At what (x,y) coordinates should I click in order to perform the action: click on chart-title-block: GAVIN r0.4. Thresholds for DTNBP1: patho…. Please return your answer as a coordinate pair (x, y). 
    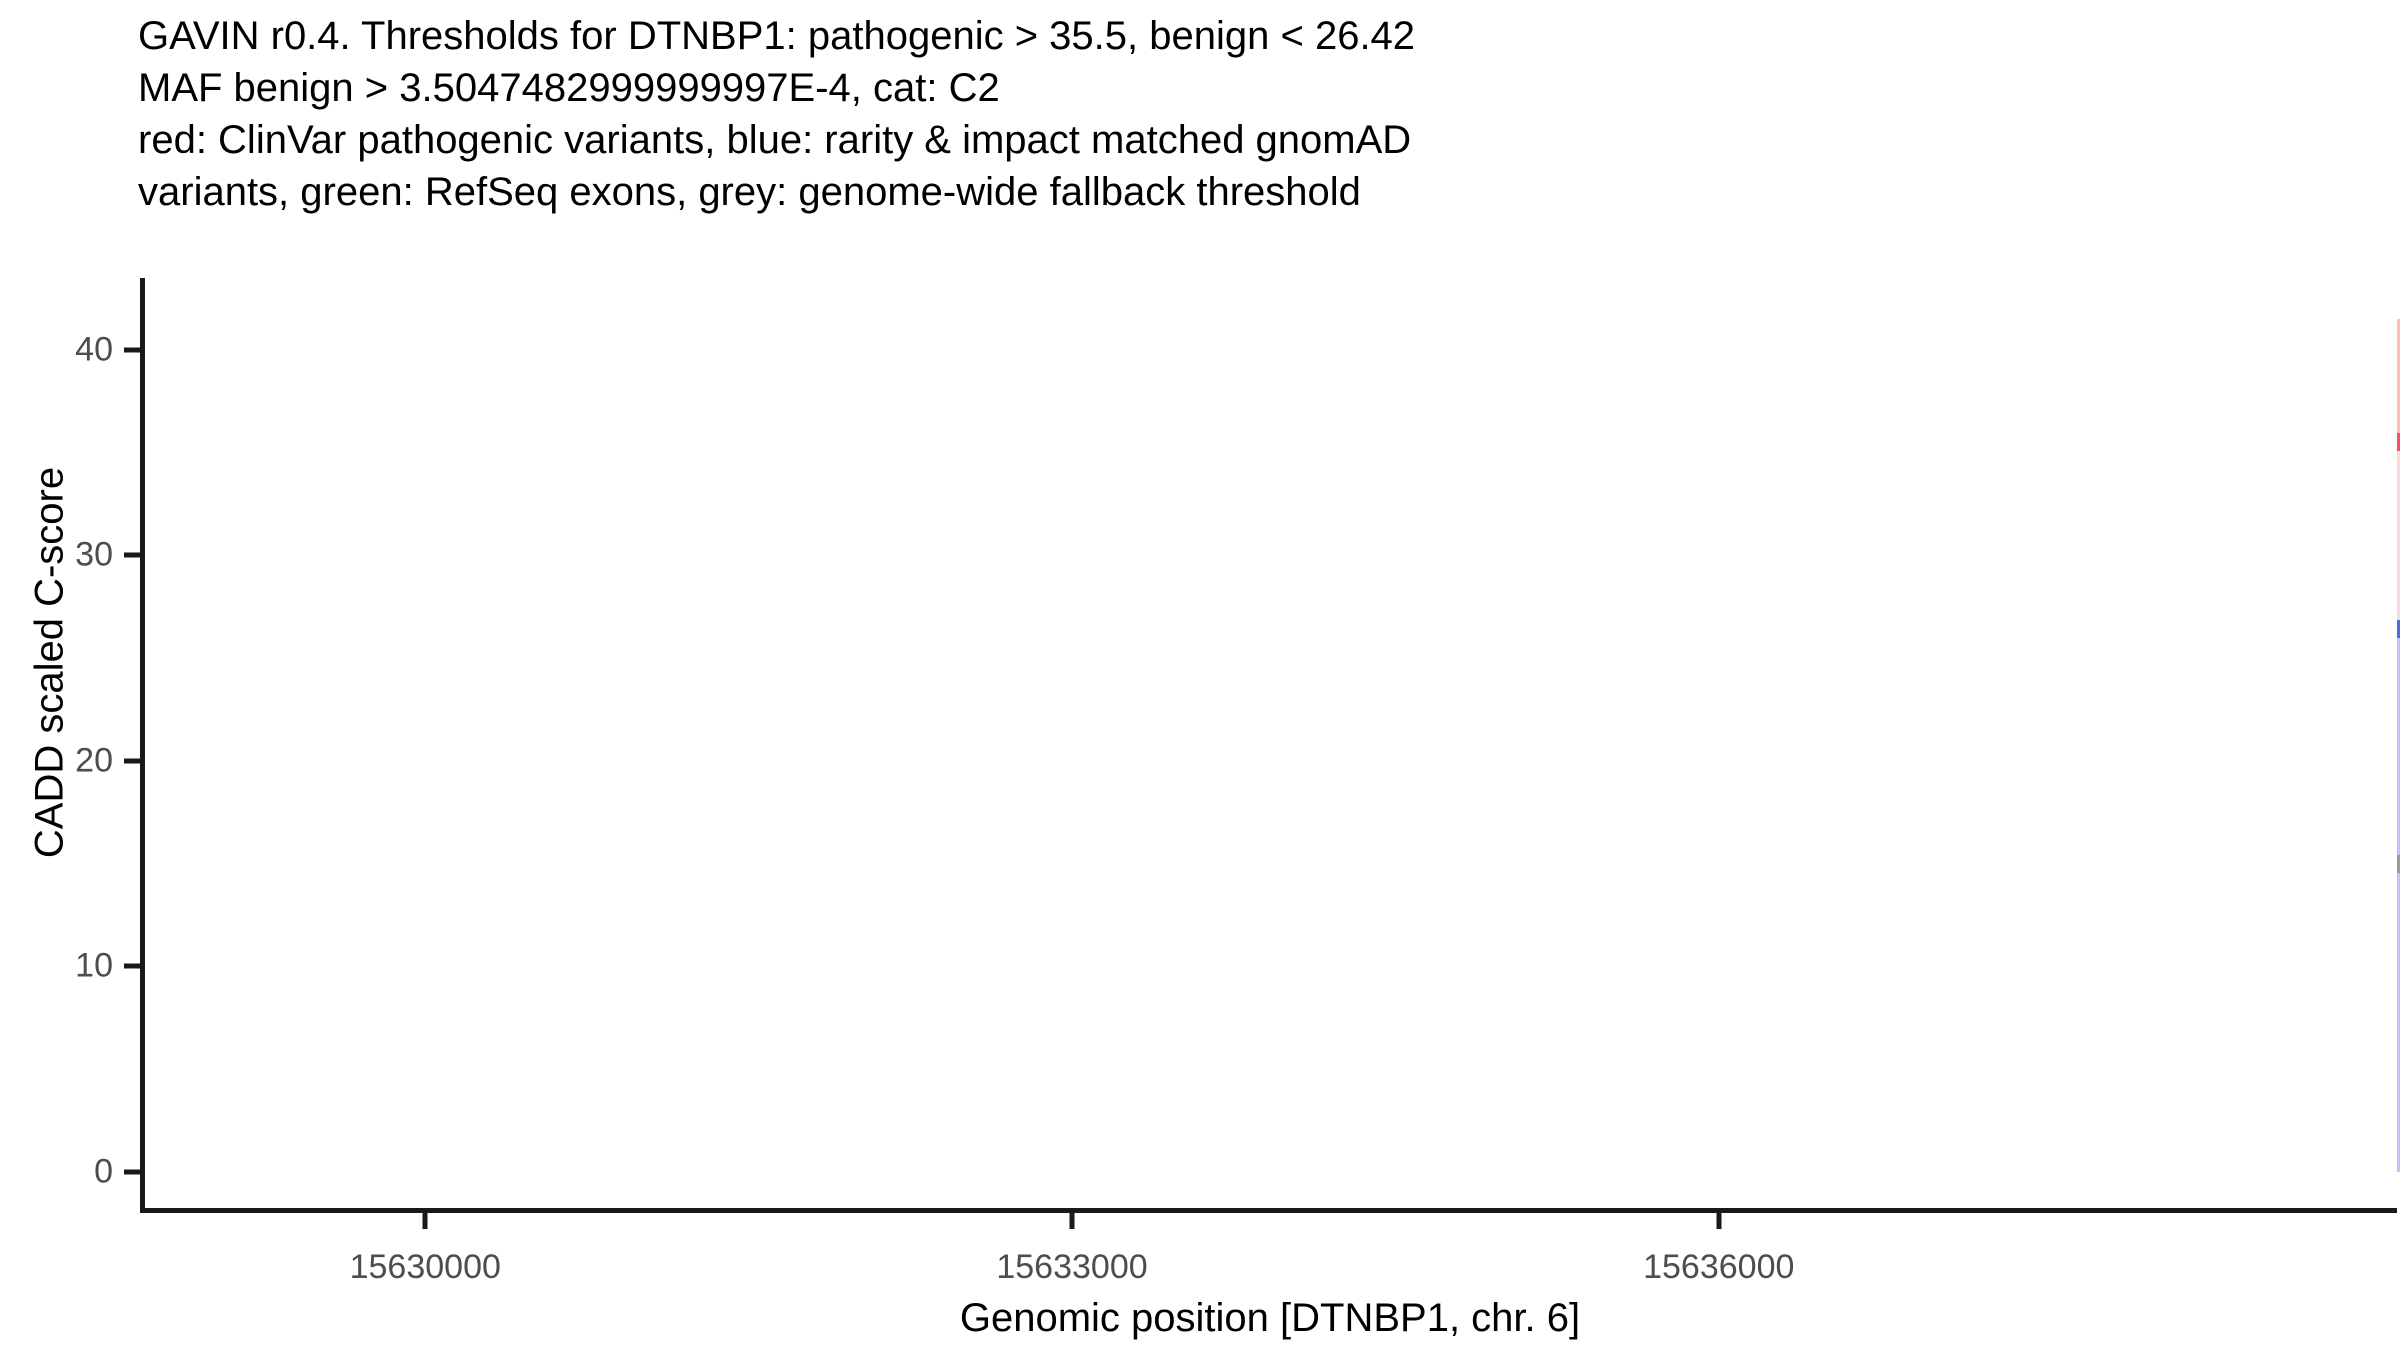
    Looking at the image, I should click on (1188, 114).